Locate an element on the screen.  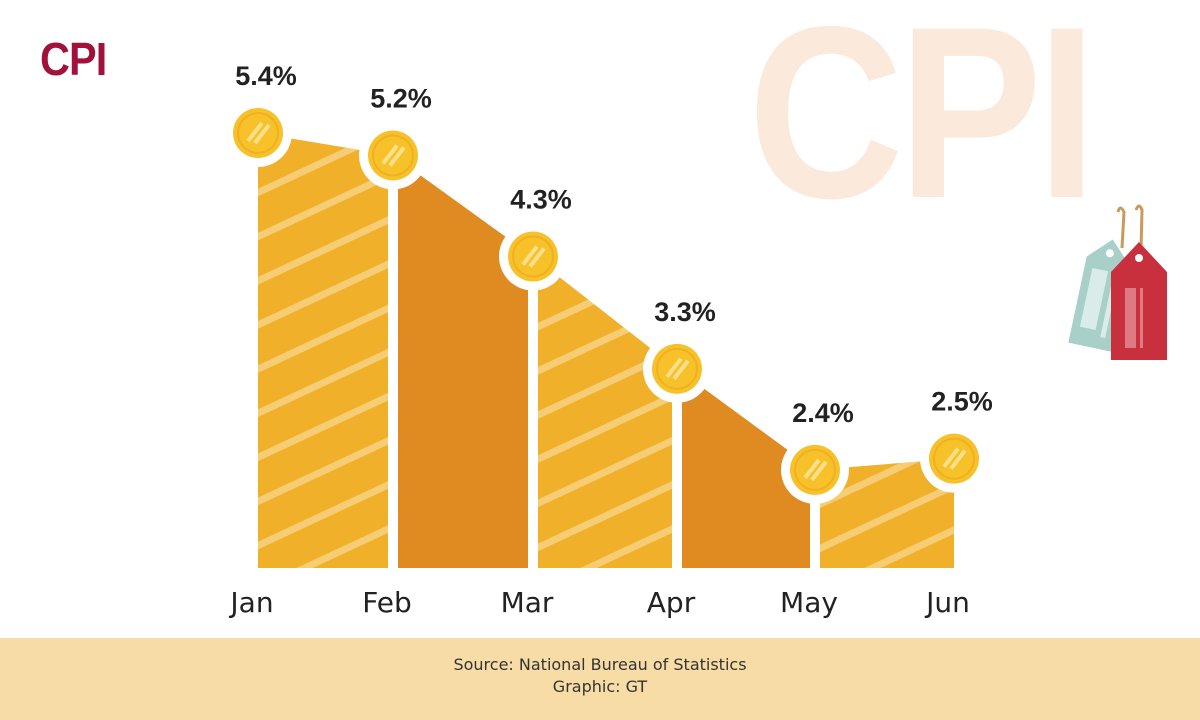
area-segment-feb is located at coordinates (463, 363).